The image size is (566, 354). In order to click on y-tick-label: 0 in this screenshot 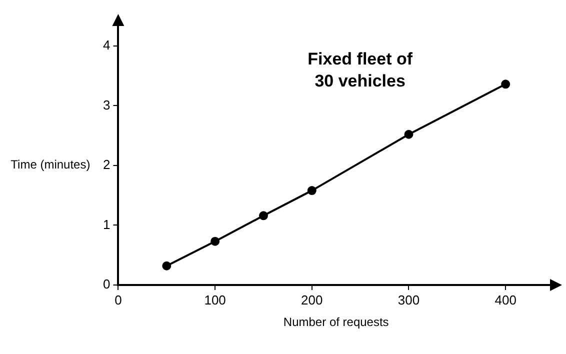, I will do `click(106, 284)`.